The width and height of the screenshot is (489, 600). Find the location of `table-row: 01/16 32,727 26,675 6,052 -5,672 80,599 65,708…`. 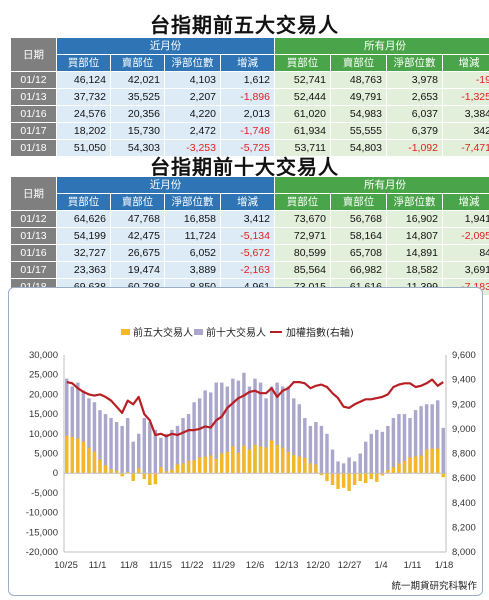

table-row: 01/16 32,727 26,675 6,052 -5,672 80,599 65,708… is located at coordinates (249, 253).